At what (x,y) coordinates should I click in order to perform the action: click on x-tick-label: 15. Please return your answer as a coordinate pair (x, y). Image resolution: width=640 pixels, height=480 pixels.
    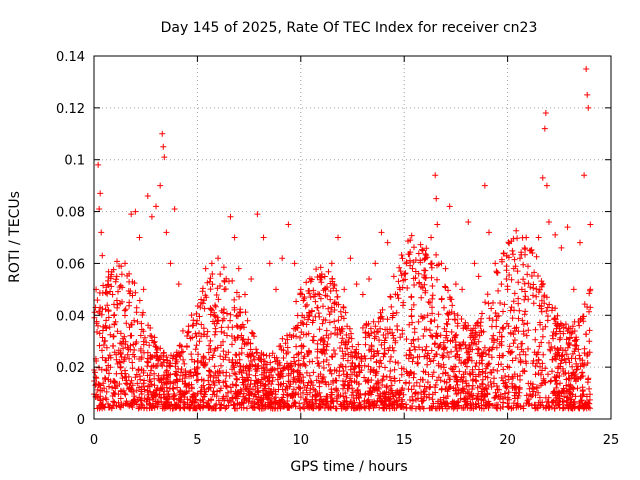
    Looking at the image, I should click on (404, 440).